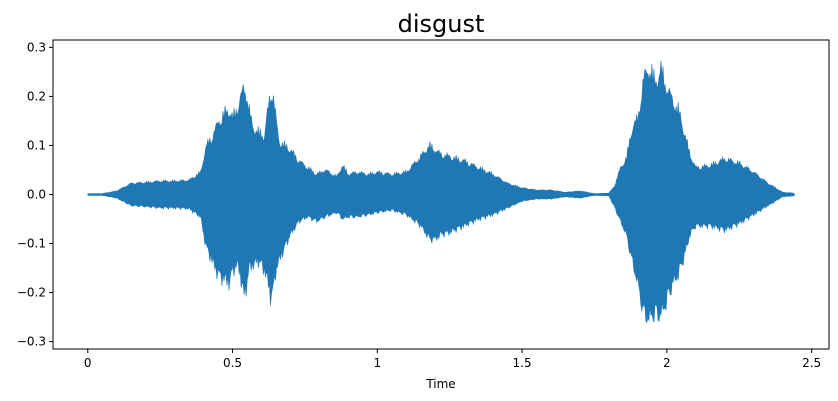 This screenshot has width=838, height=401. What do you see at coordinates (31, 244) in the screenshot?
I see `y-tick-label: −0.1` at bounding box center [31, 244].